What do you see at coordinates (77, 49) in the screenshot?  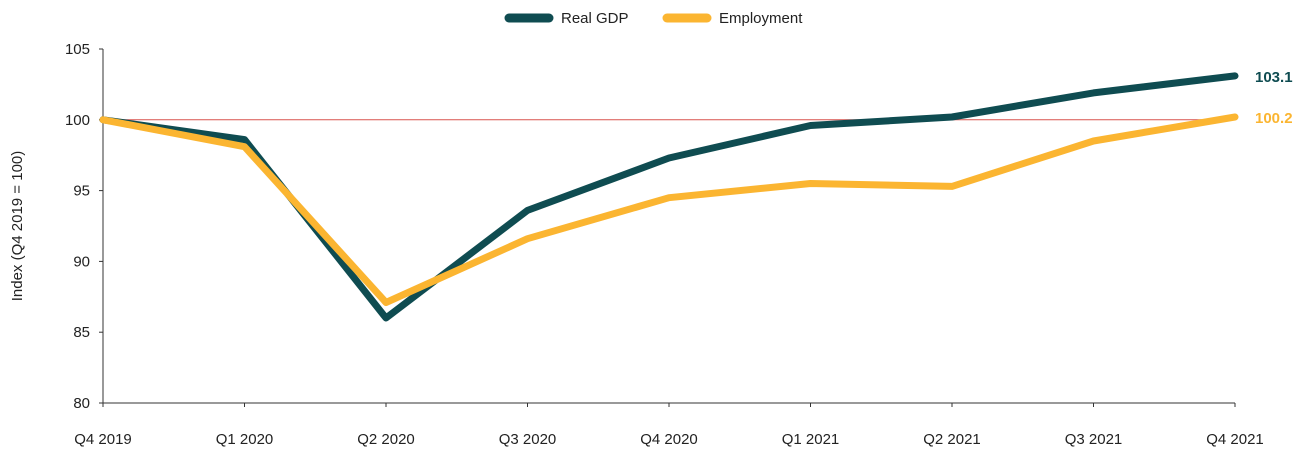 I see `y-tick-label: 105` at bounding box center [77, 49].